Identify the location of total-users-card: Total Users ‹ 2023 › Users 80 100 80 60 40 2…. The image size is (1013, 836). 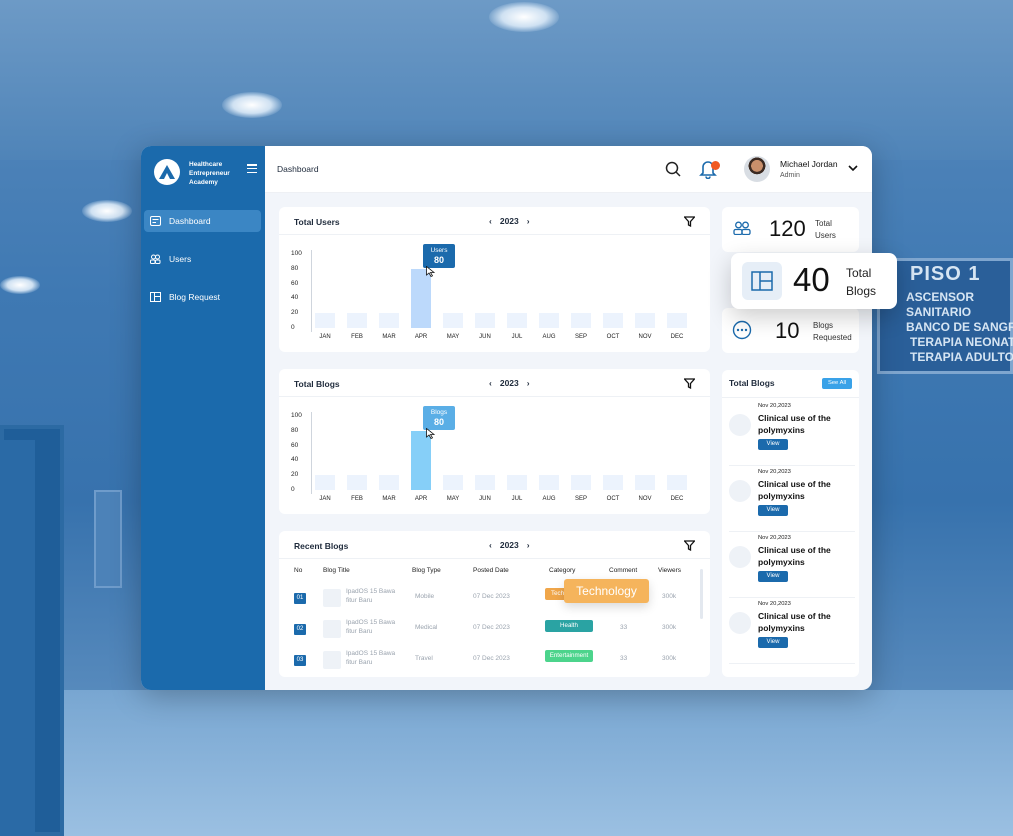
(494, 279).